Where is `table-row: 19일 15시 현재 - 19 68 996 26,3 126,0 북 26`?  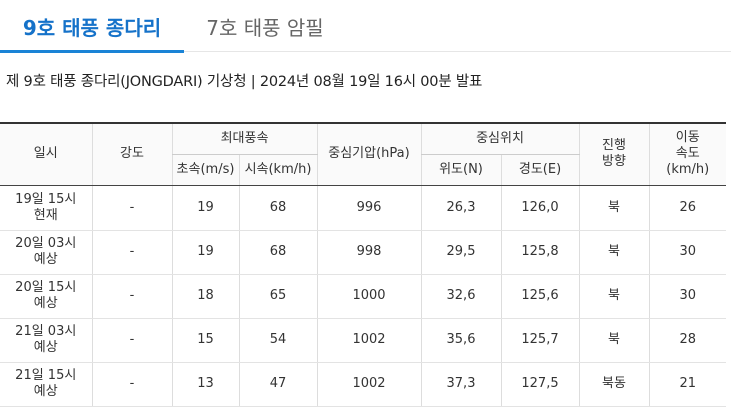
table-row: 19일 15시 현재 - 19 68 996 26,3 126,0 북 26 is located at coordinates (363, 208).